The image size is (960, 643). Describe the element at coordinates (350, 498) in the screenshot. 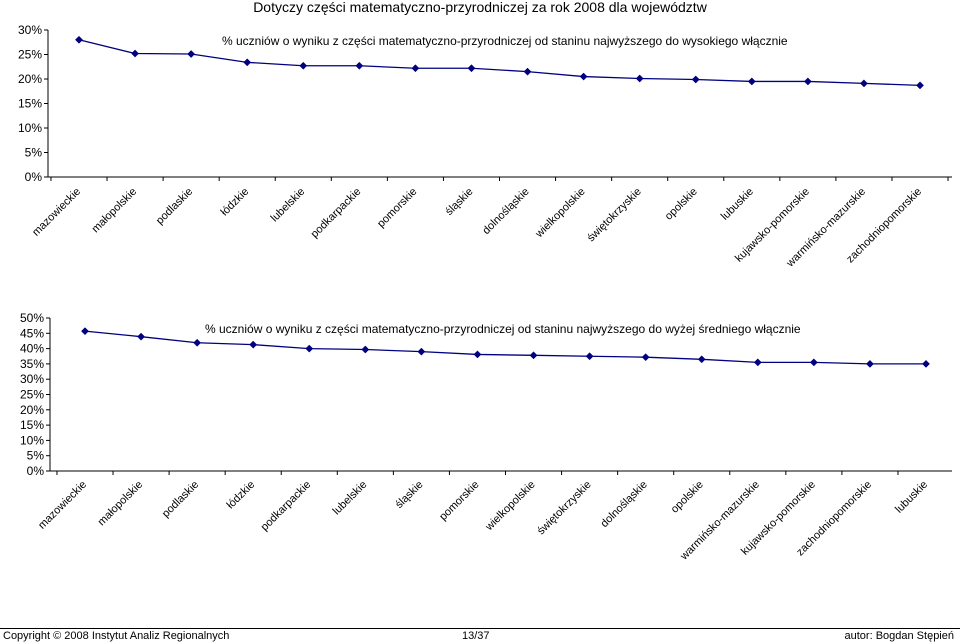

I see `bottom-category-label: lubelskie` at that location.